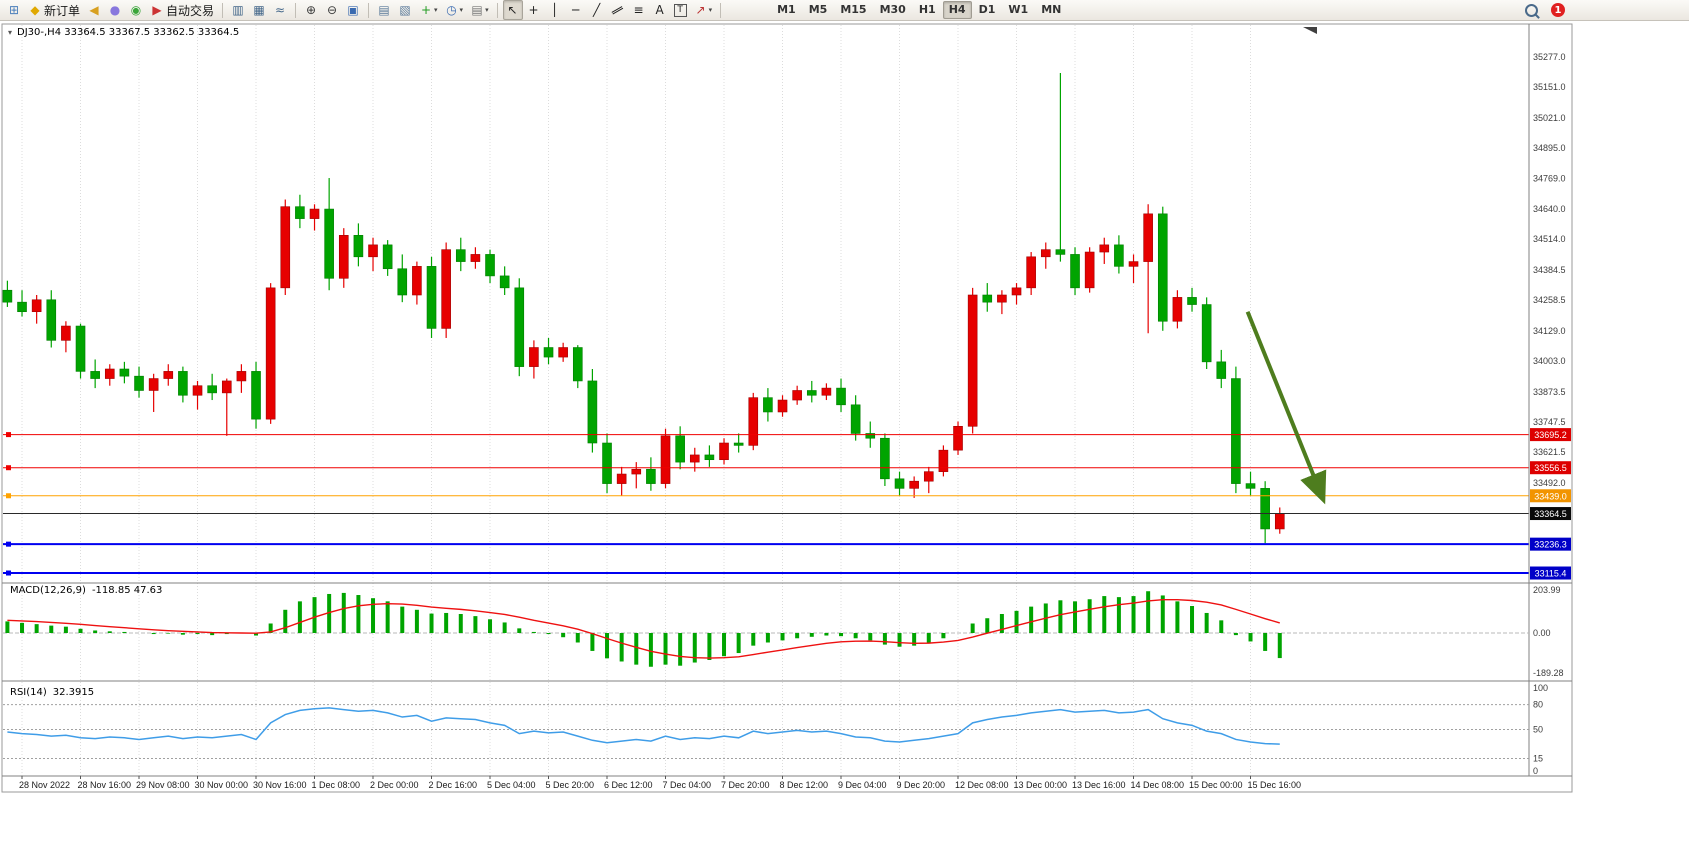  I want to click on announcement-icon: ◀, so click(94, 10).